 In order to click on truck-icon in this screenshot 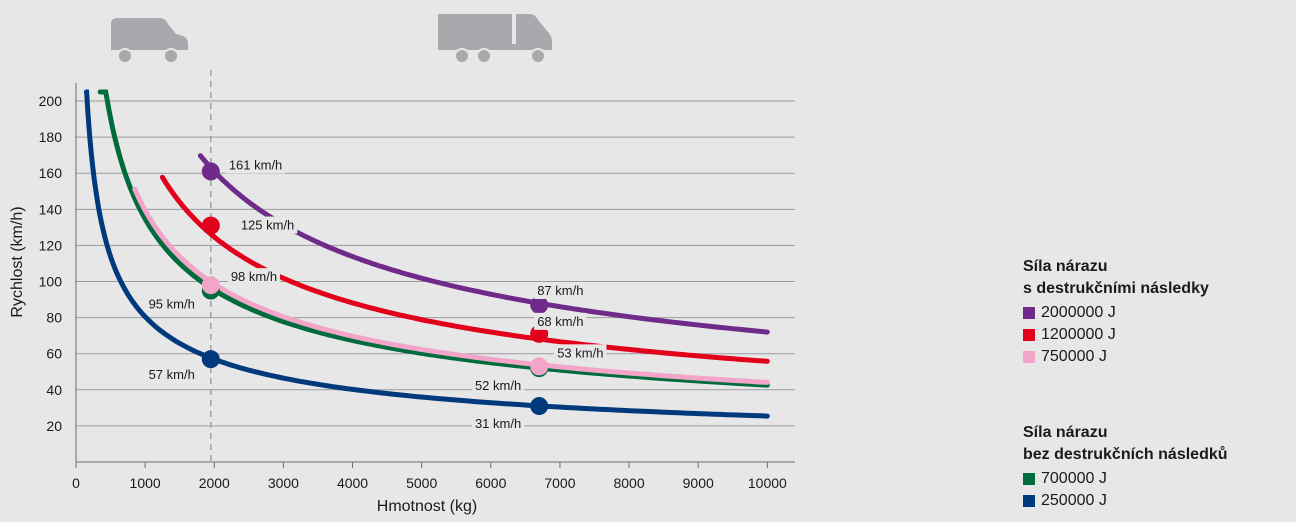, I will do `click(495, 39)`.